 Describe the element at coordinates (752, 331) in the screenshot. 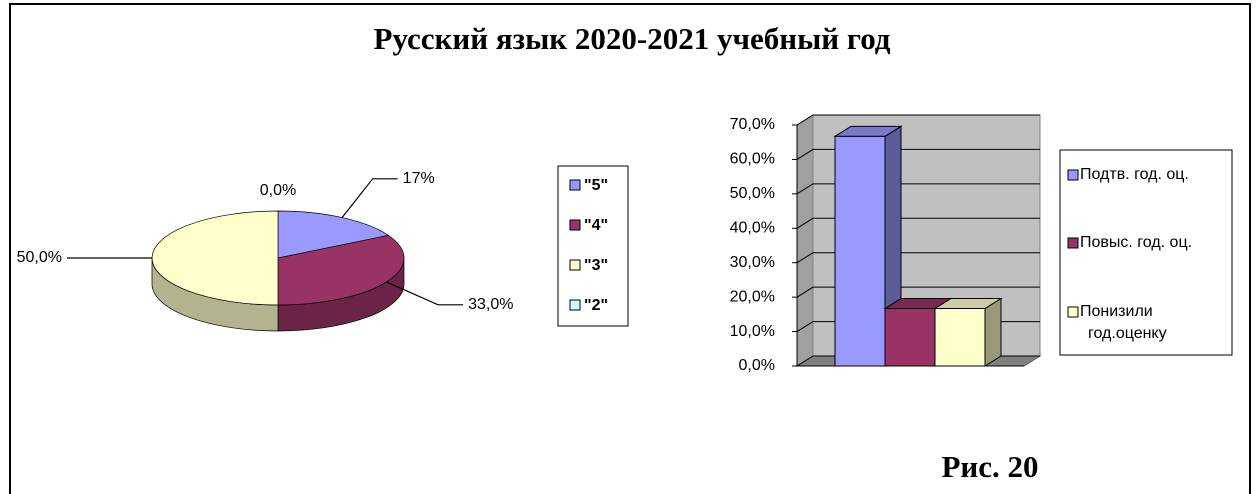

I see `y-tick-label: 10,0%` at that location.